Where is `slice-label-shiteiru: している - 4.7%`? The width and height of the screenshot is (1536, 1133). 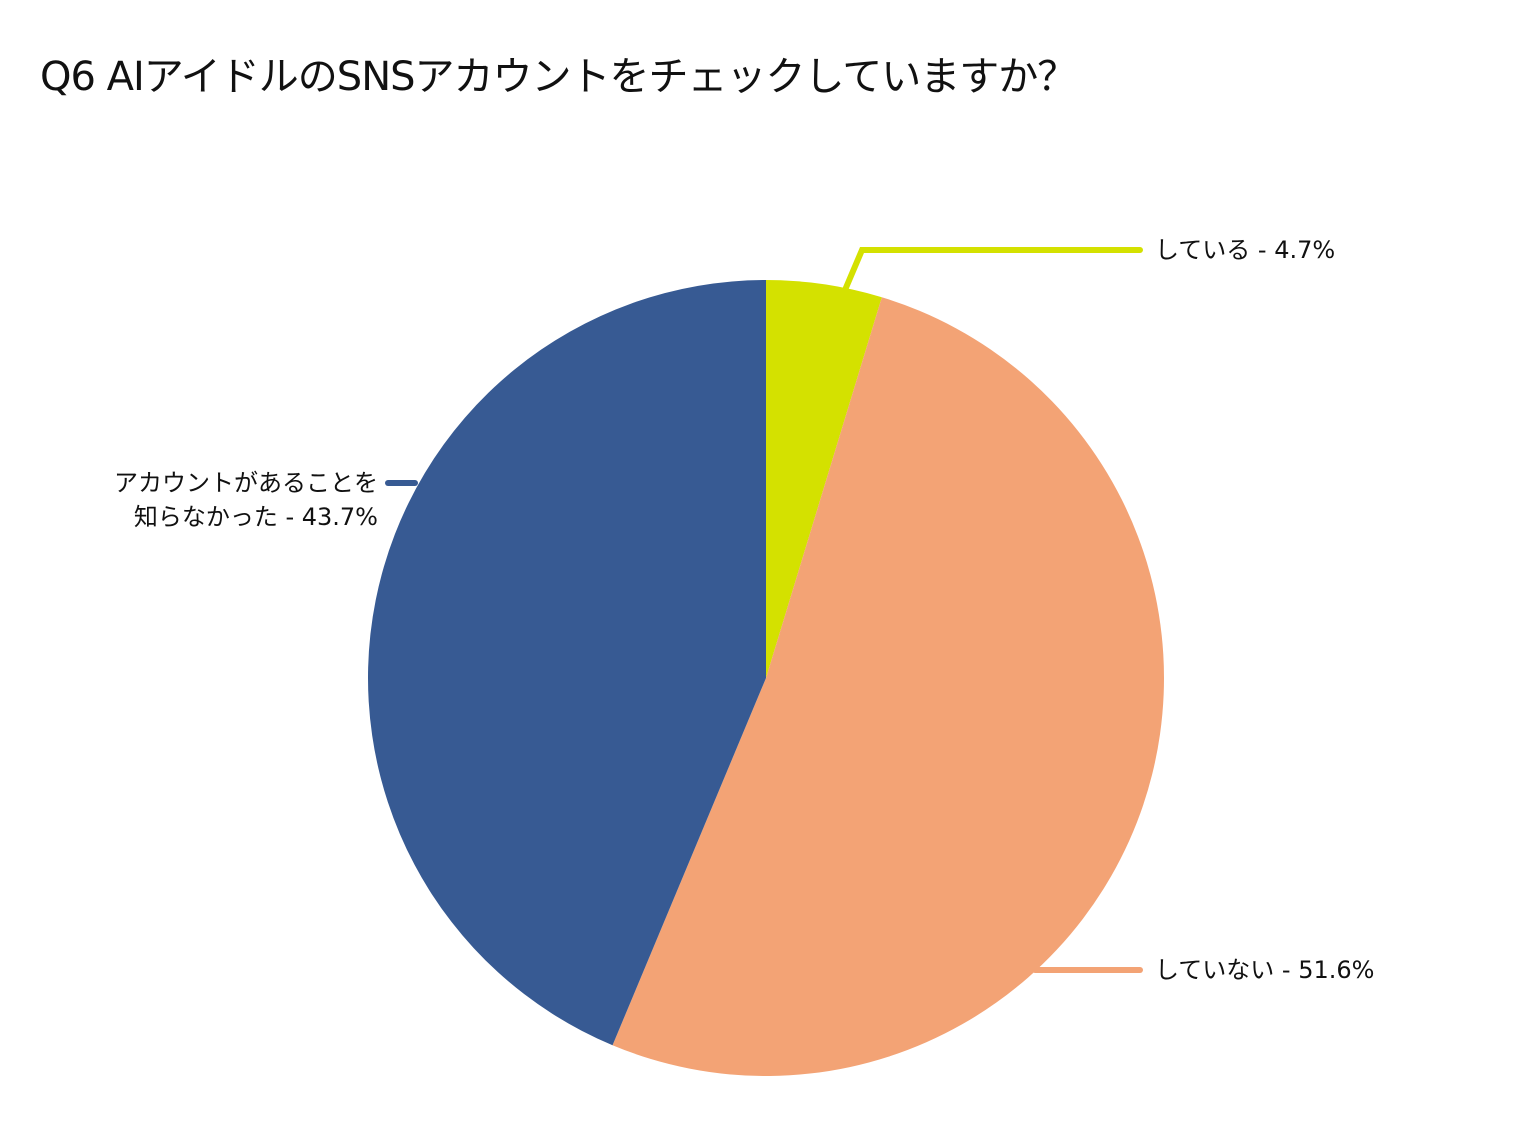
slice-label-shiteiru: している - 4.7% is located at coordinates (1245, 250).